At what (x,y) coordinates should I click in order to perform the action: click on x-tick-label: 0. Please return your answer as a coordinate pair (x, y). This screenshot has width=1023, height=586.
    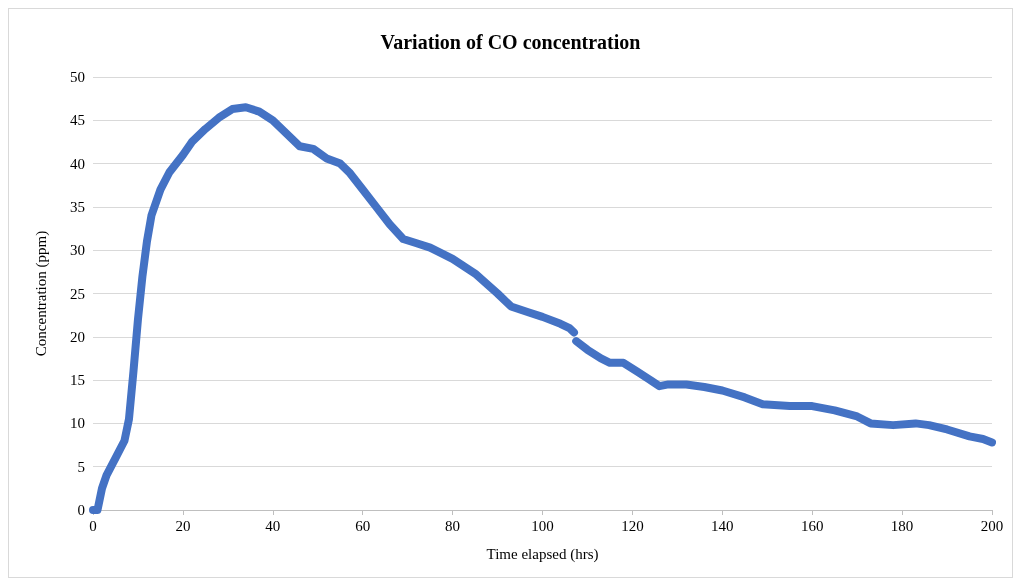
    Looking at the image, I should click on (93, 525).